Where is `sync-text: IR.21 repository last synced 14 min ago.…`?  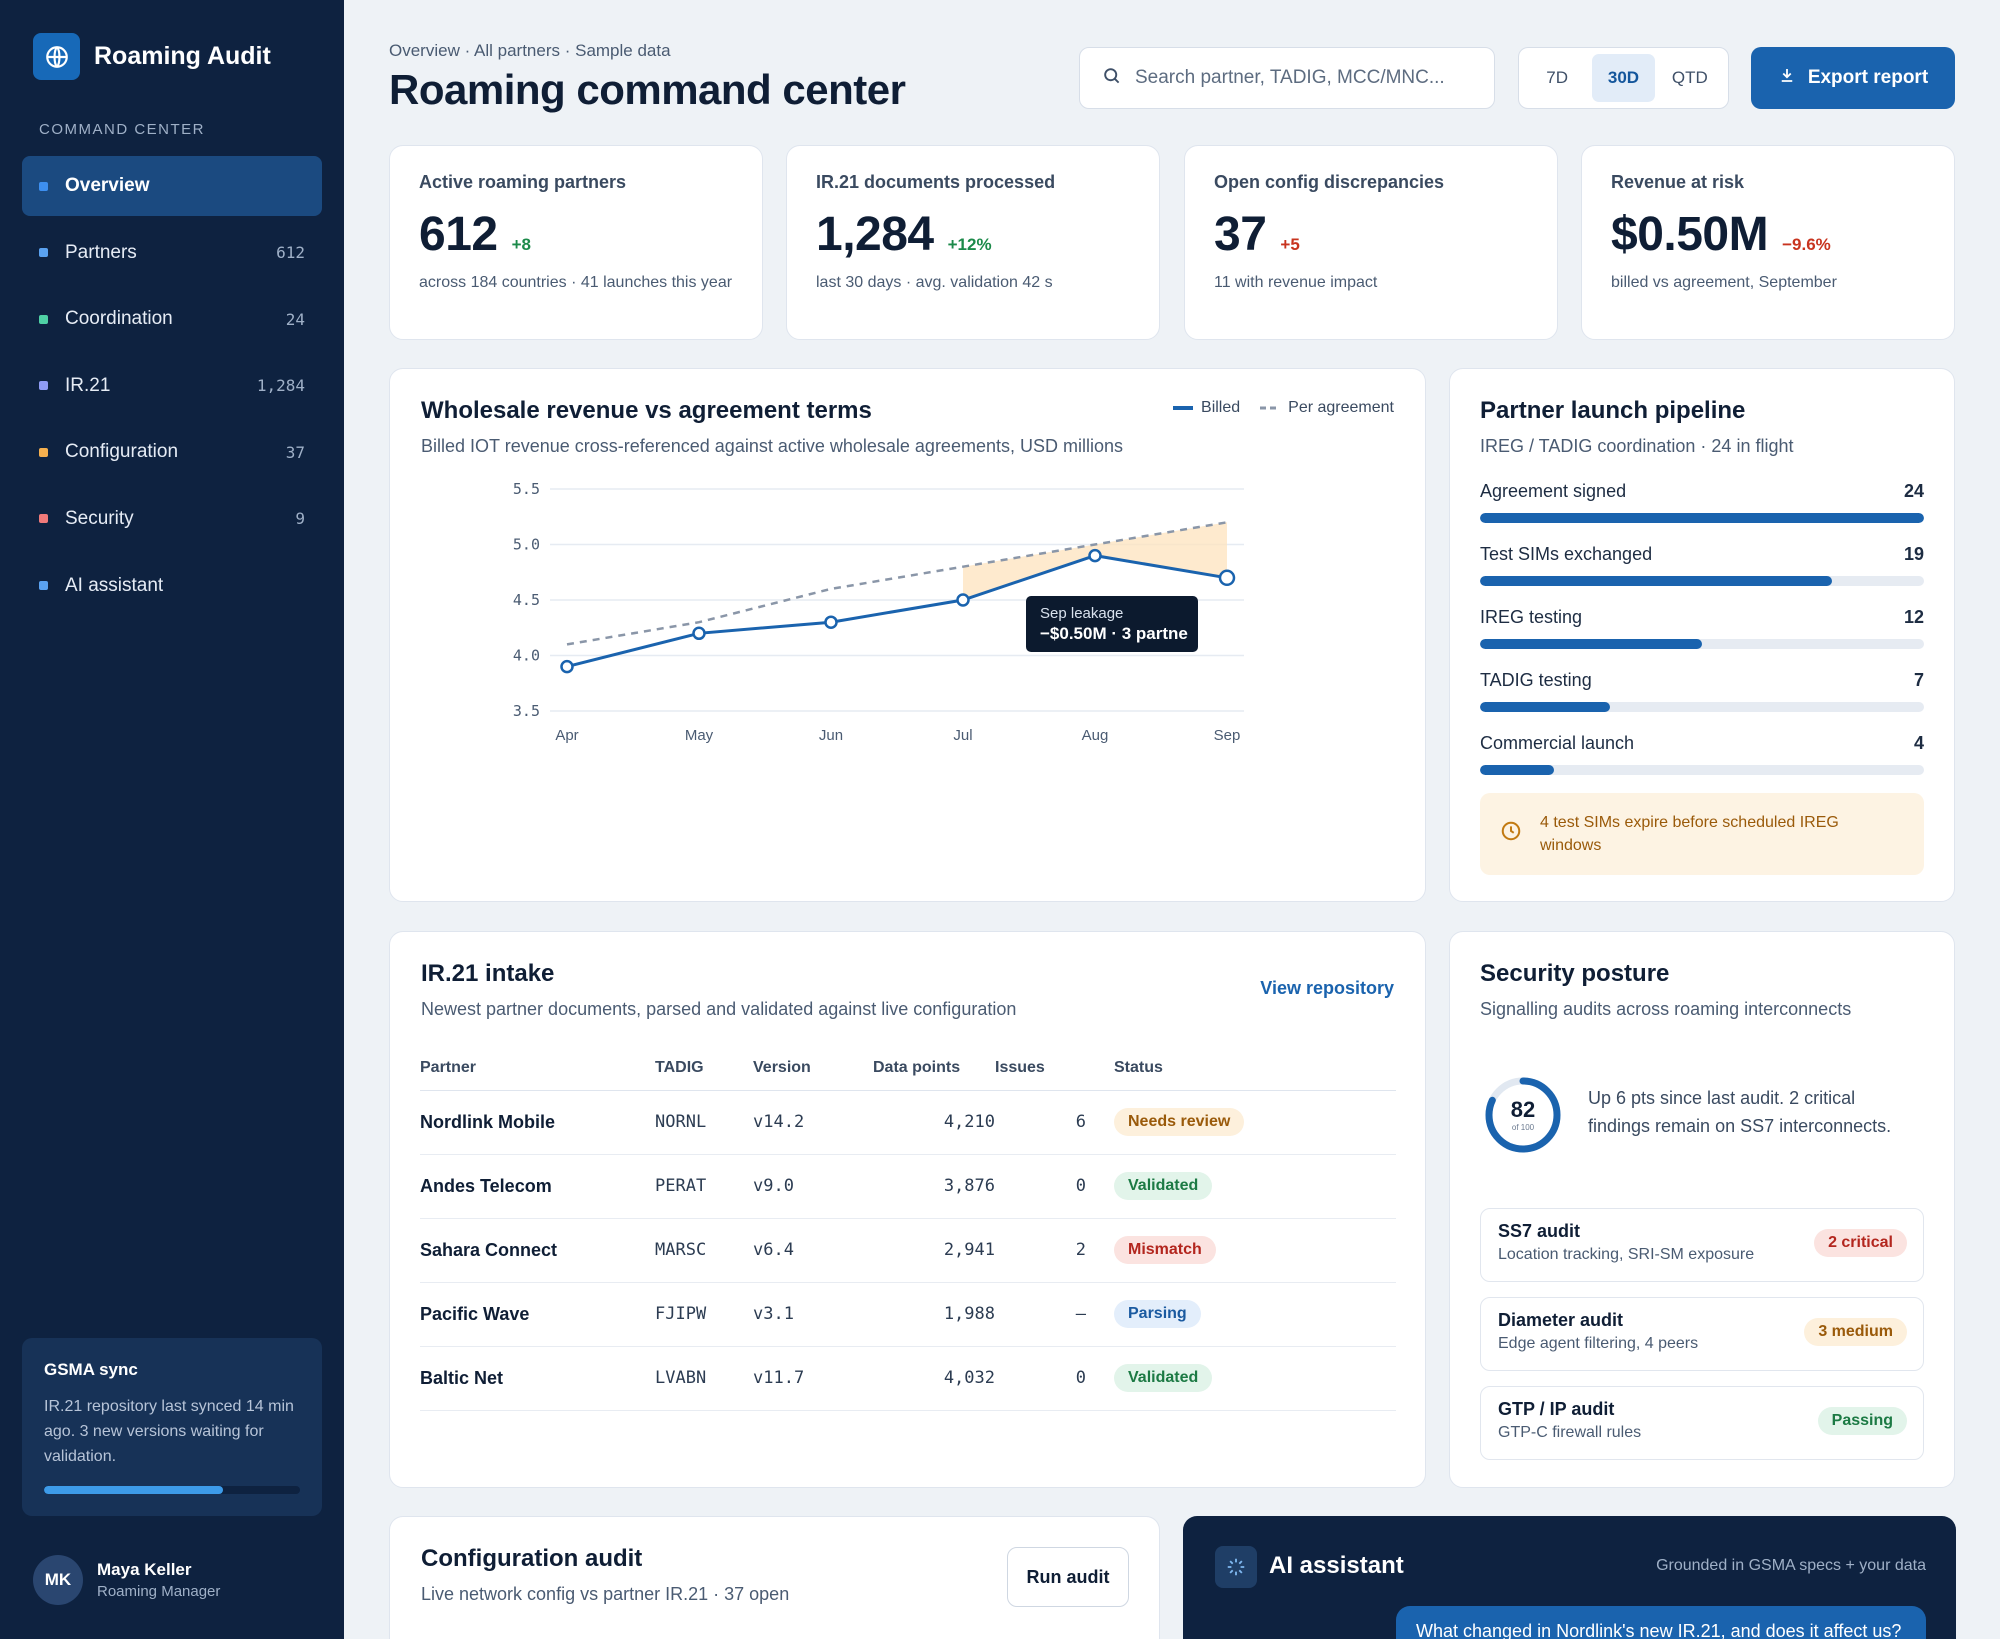 sync-text: IR.21 repository last synced 14 min ago.… is located at coordinates (169, 1431).